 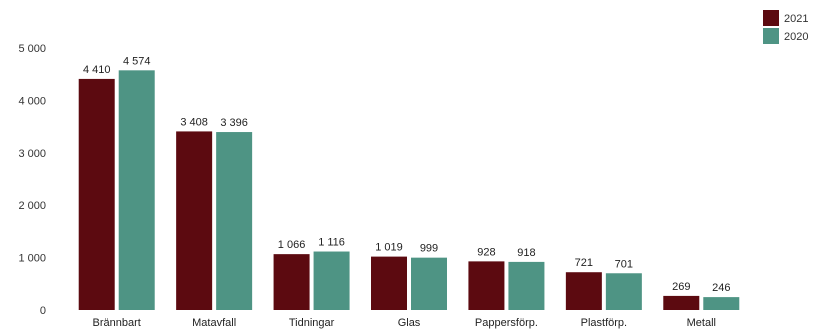 What do you see at coordinates (604, 323) in the screenshot?
I see `category-label: Plastförp.` at bounding box center [604, 323].